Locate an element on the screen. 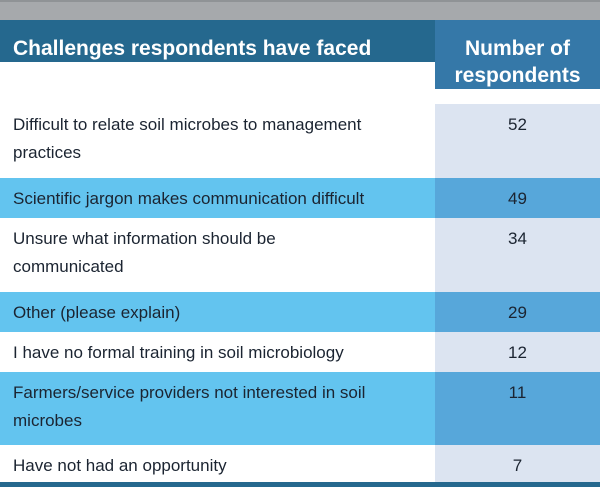 This screenshot has width=600, height=489. count-cell: 52 is located at coordinates (517, 141).